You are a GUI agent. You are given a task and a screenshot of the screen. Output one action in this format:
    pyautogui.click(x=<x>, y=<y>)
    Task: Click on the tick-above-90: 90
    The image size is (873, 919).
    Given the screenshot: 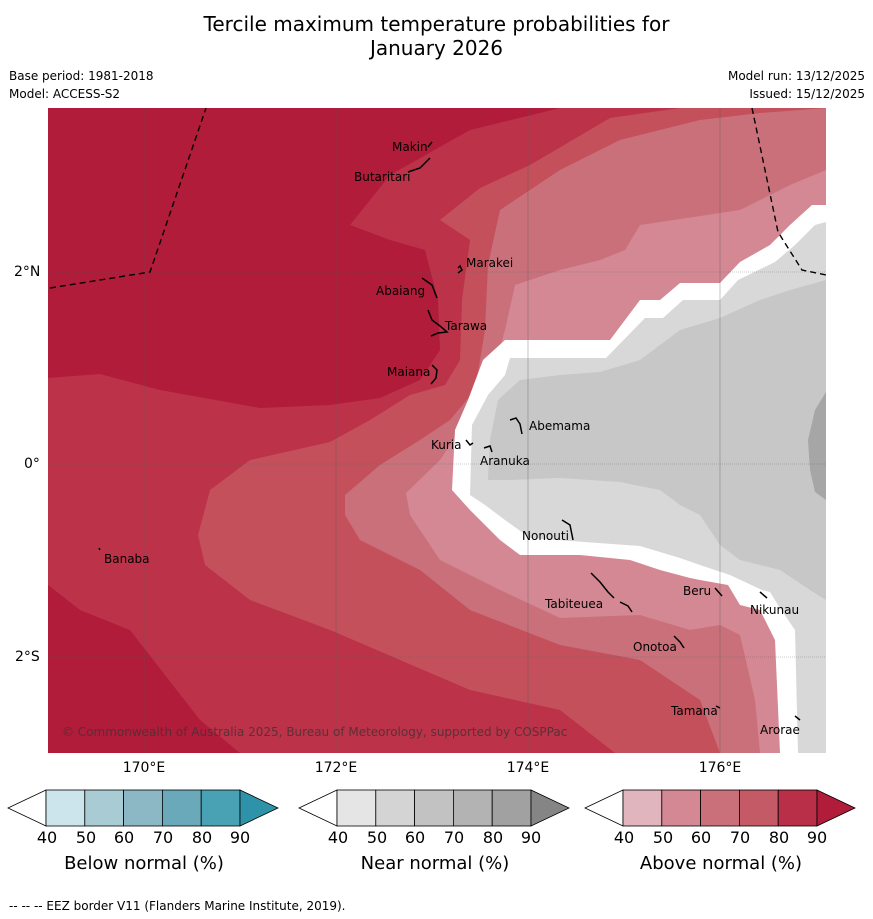 What is the action you would take?
    pyautogui.click(x=817, y=837)
    